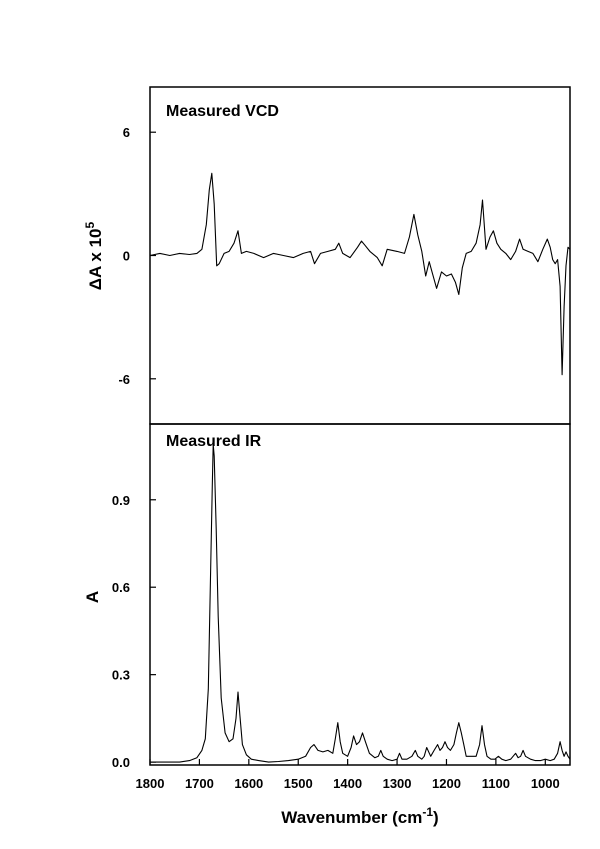 The height and width of the screenshot is (849, 600). I want to click on x-axis-title: Wavenumber (cm-1), so click(359, 816).